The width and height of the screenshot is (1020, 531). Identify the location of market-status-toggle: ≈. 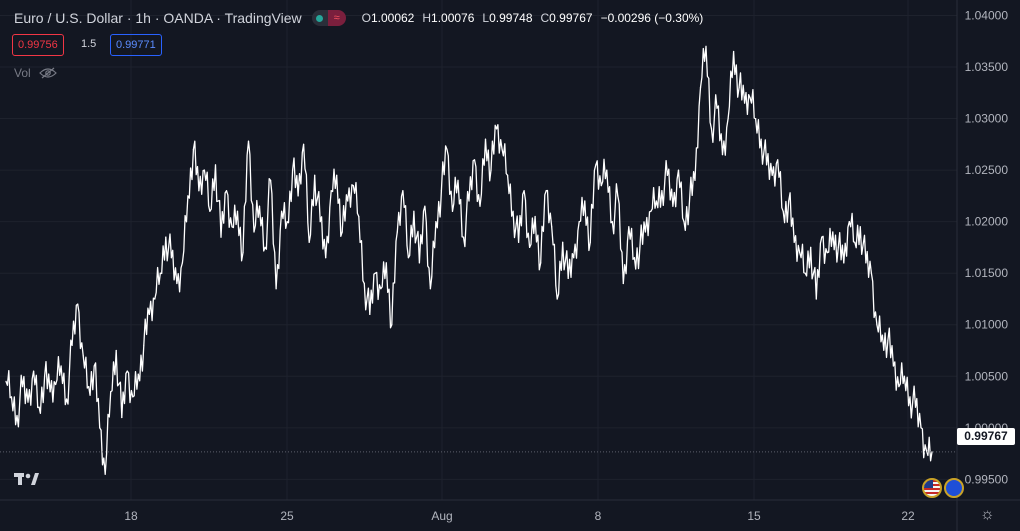
(328, 18).